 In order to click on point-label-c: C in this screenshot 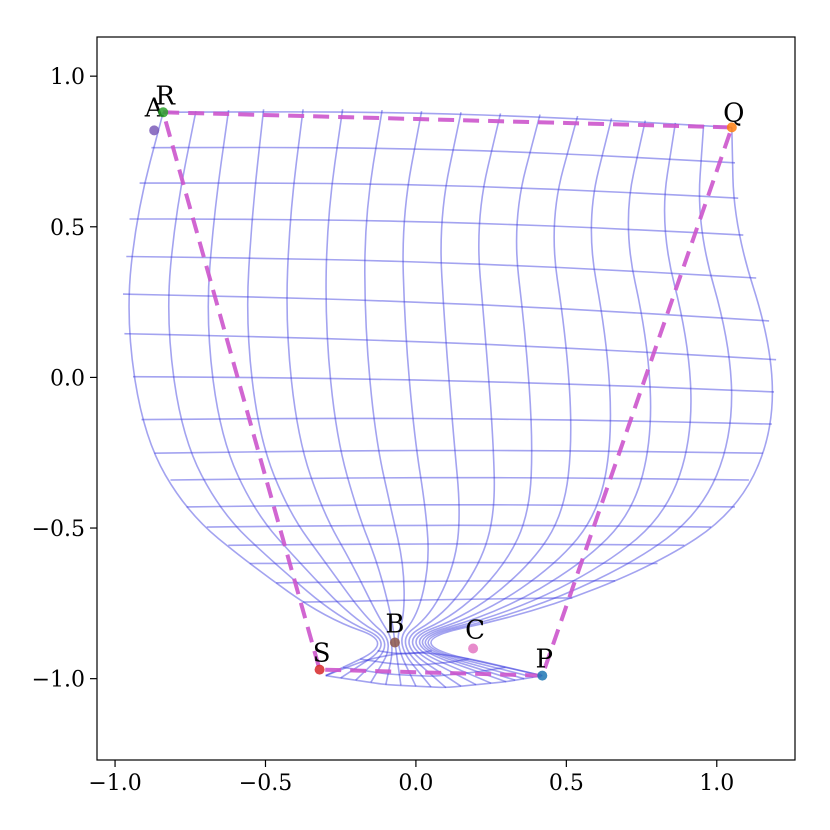, I will do `click(475, 631)`.